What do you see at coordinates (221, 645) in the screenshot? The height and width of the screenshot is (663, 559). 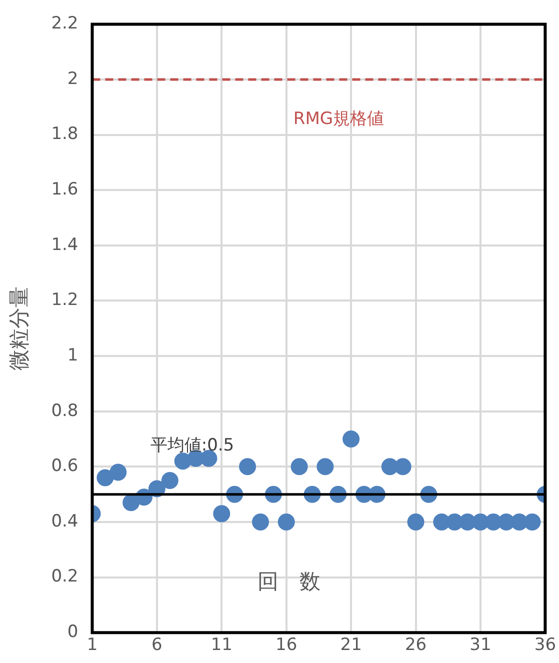 I see `x-tick-label: 11` at bounding box center [221, 645].